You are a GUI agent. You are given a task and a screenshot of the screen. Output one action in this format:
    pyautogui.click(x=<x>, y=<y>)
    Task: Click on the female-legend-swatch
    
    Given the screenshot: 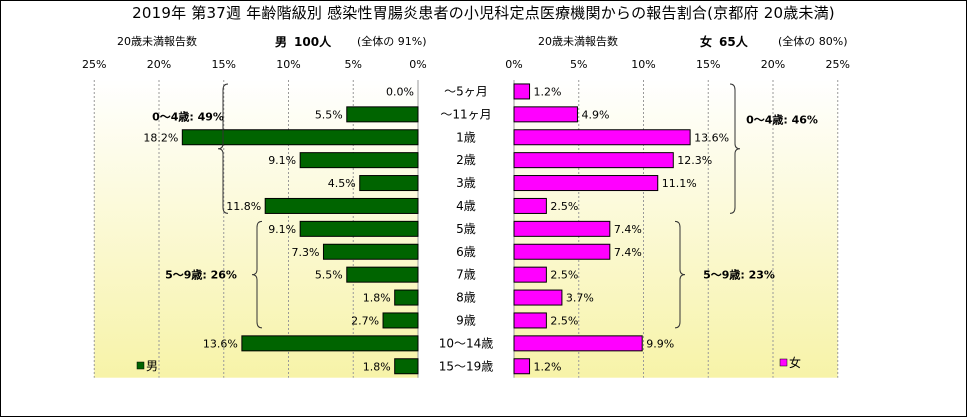 What is the action you would take?
    pyautogui.click(x=783, y=362)
    